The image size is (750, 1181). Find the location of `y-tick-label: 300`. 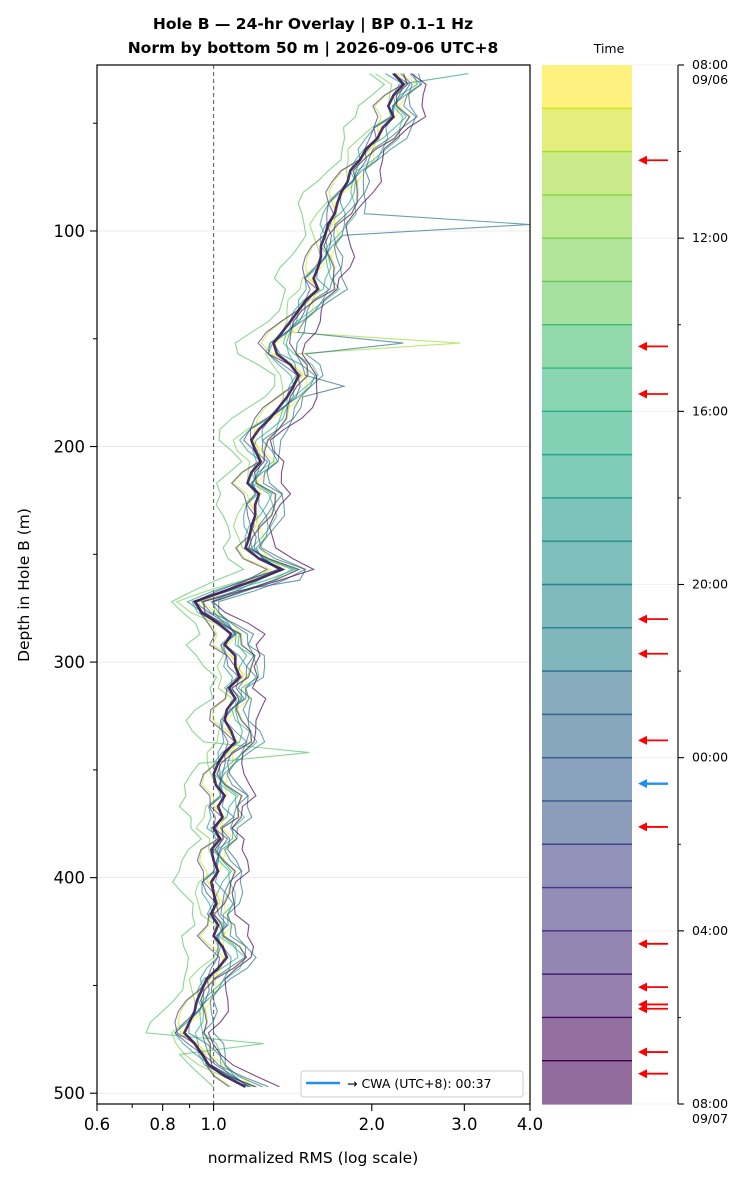

y-tick-label: 300 is located at coordinates (70, 662).